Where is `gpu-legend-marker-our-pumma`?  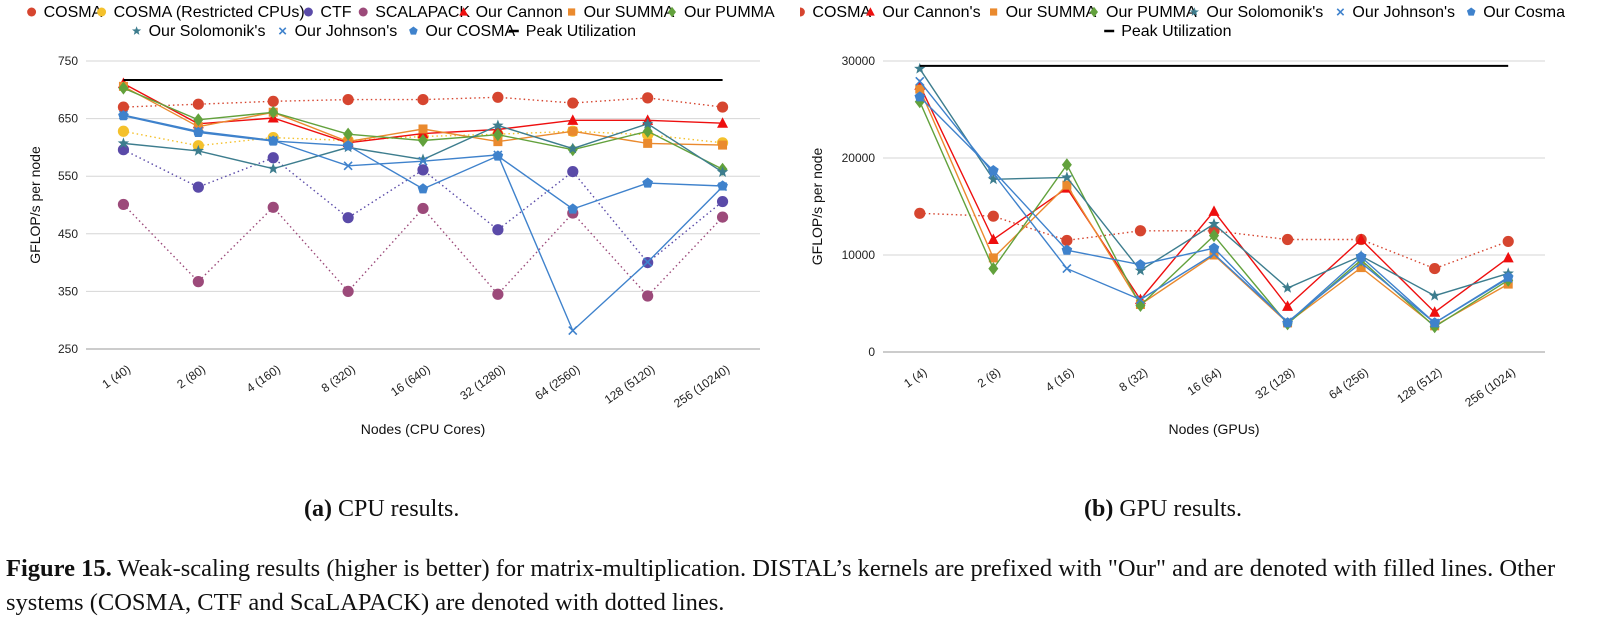
gpu-legend-marker-our-pumma is located at coordinates (1094, 12).